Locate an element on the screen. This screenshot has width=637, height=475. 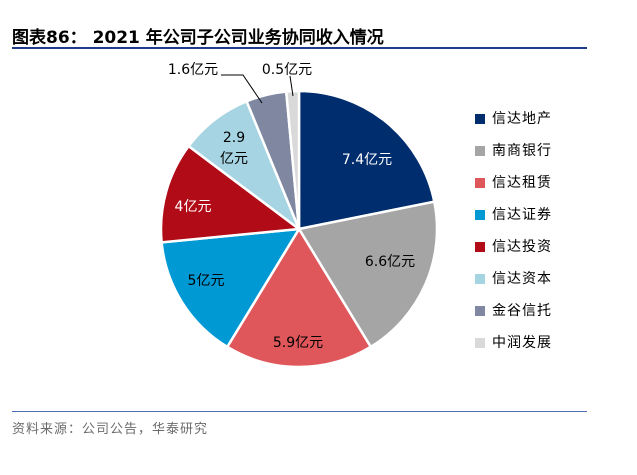
title-rule is located at coordinates (299, 48).